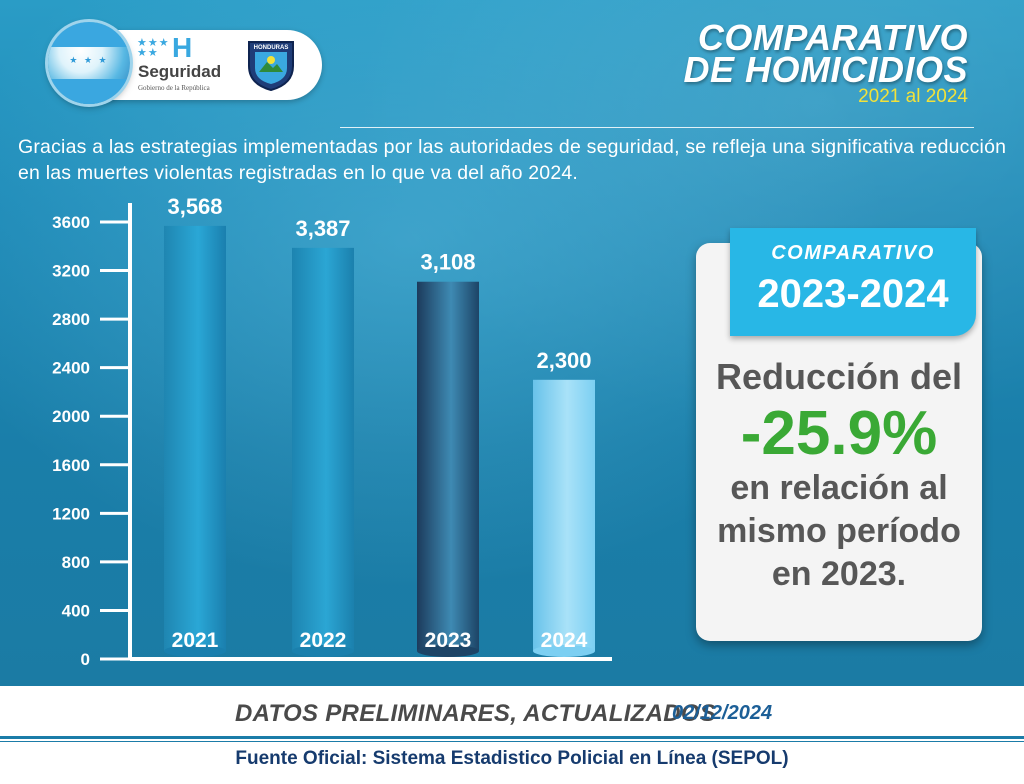  What do you see at coordinates (195, 640) in the screenshot?
I see `x-tick-label-2021: 2021` at bounding box center [195, 640].